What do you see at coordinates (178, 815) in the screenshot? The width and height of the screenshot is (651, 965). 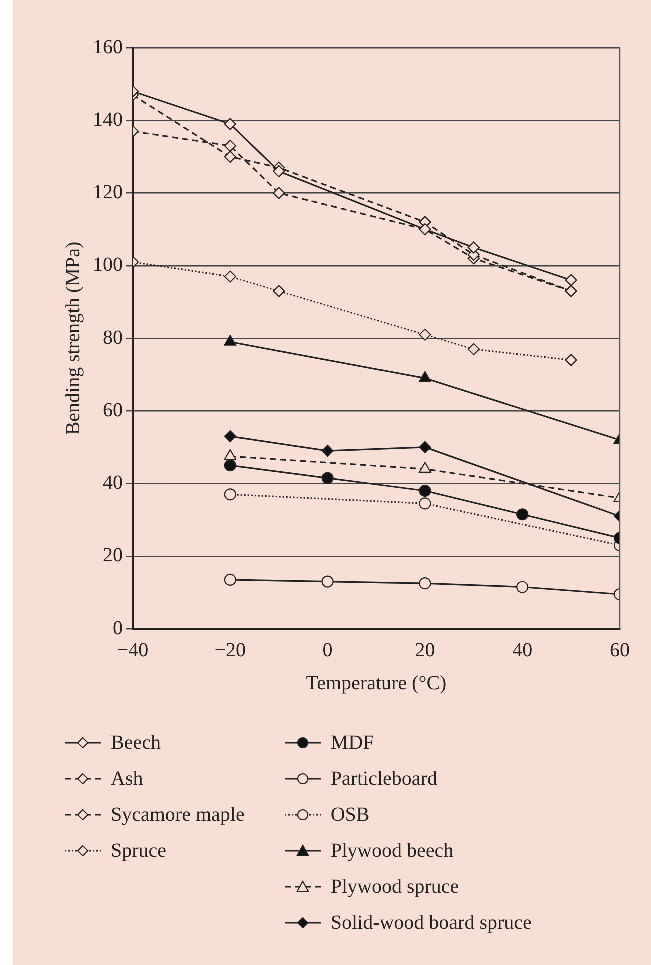 I see `legend-label: Sycamore maple` at bounding box center [178, 815].